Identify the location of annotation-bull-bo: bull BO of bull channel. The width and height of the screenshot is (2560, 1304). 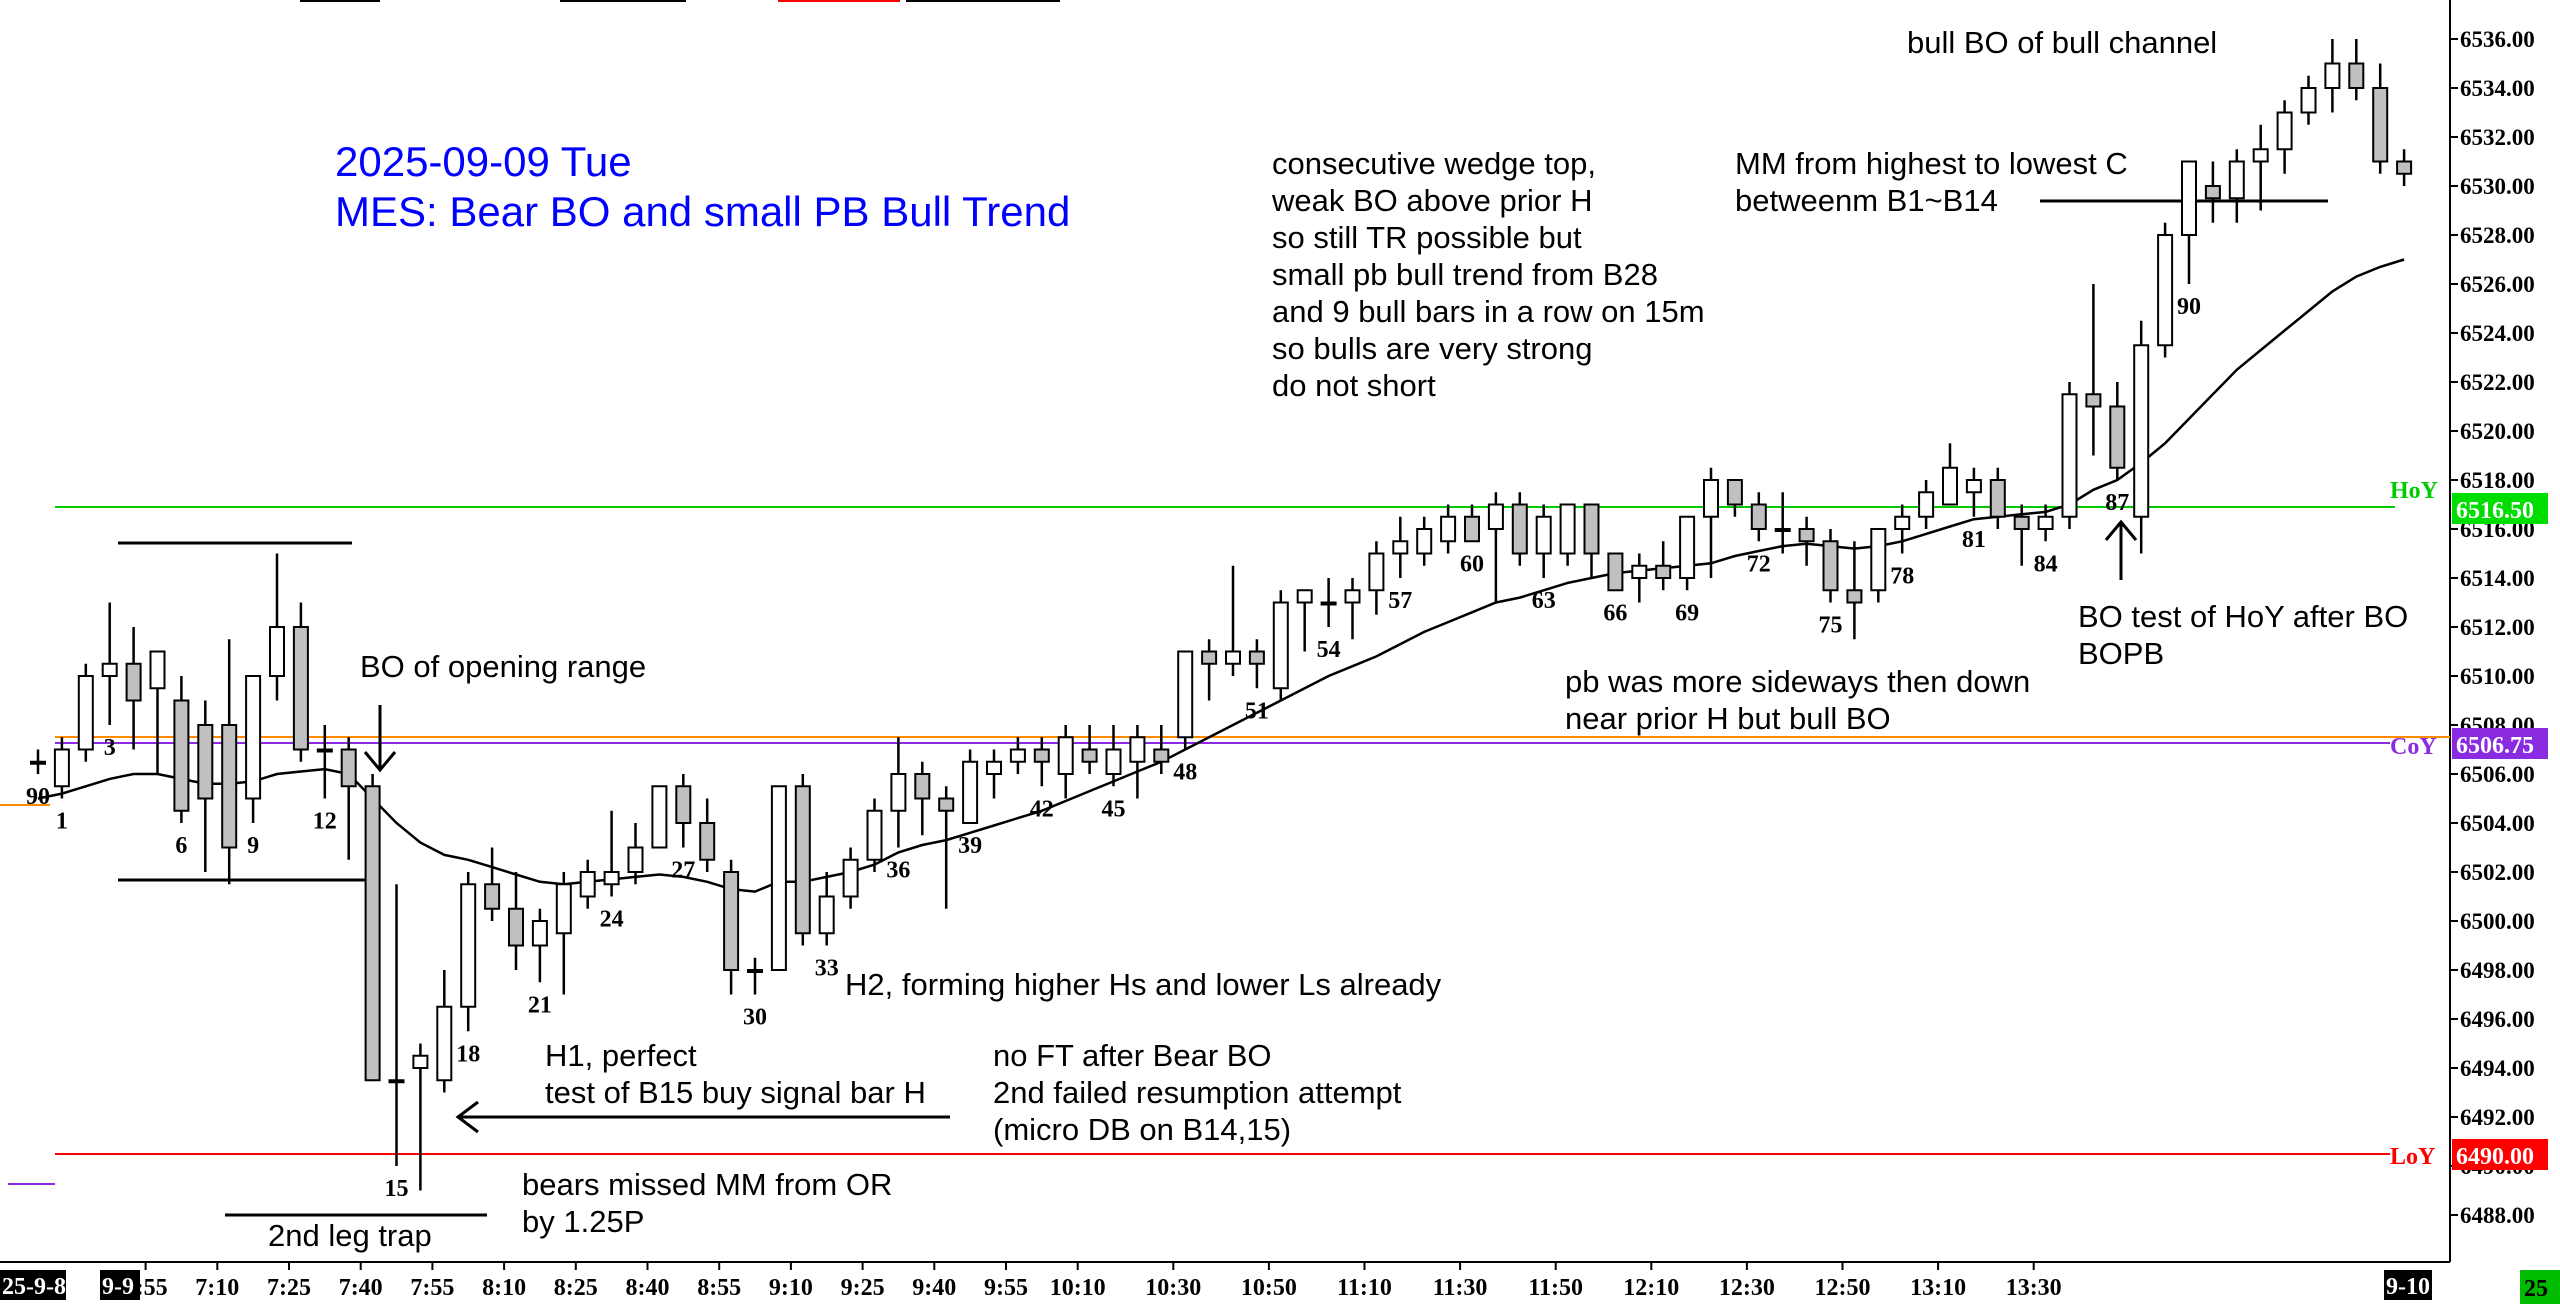
(2062, 42).